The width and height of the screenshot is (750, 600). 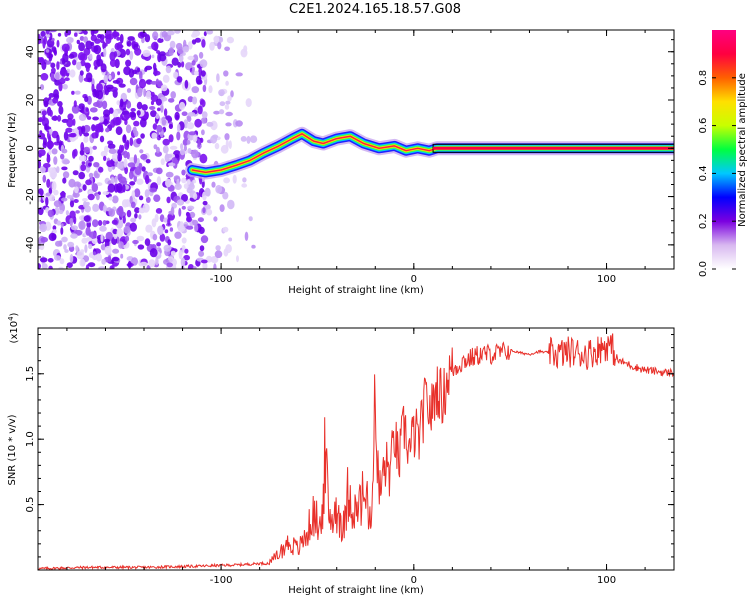 What do you see at coordinates (606, 580) in the screenshot?
I see `x-tick-label: 100` at bounding box center [606, 580].